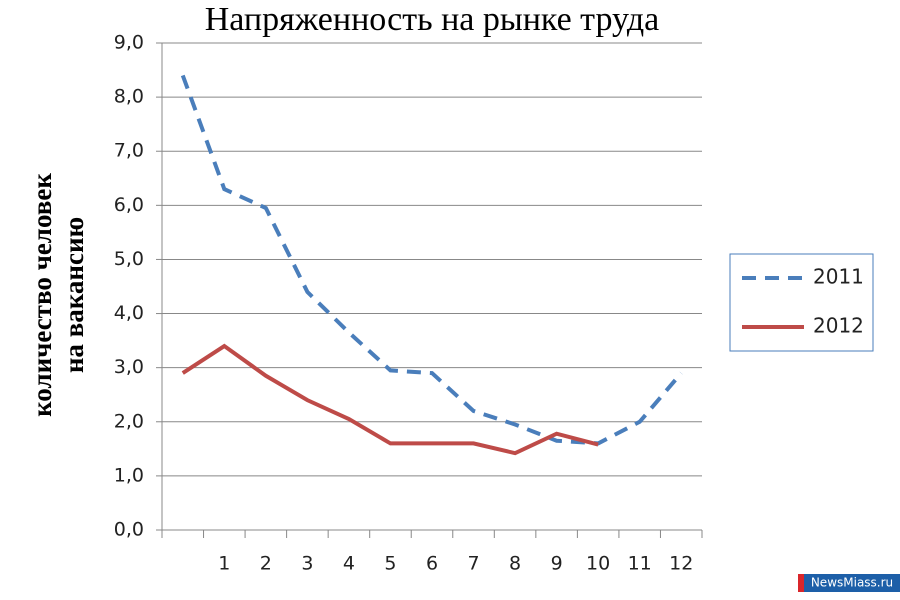  I want to click on x-tick-label: 6, so click(432, 564).